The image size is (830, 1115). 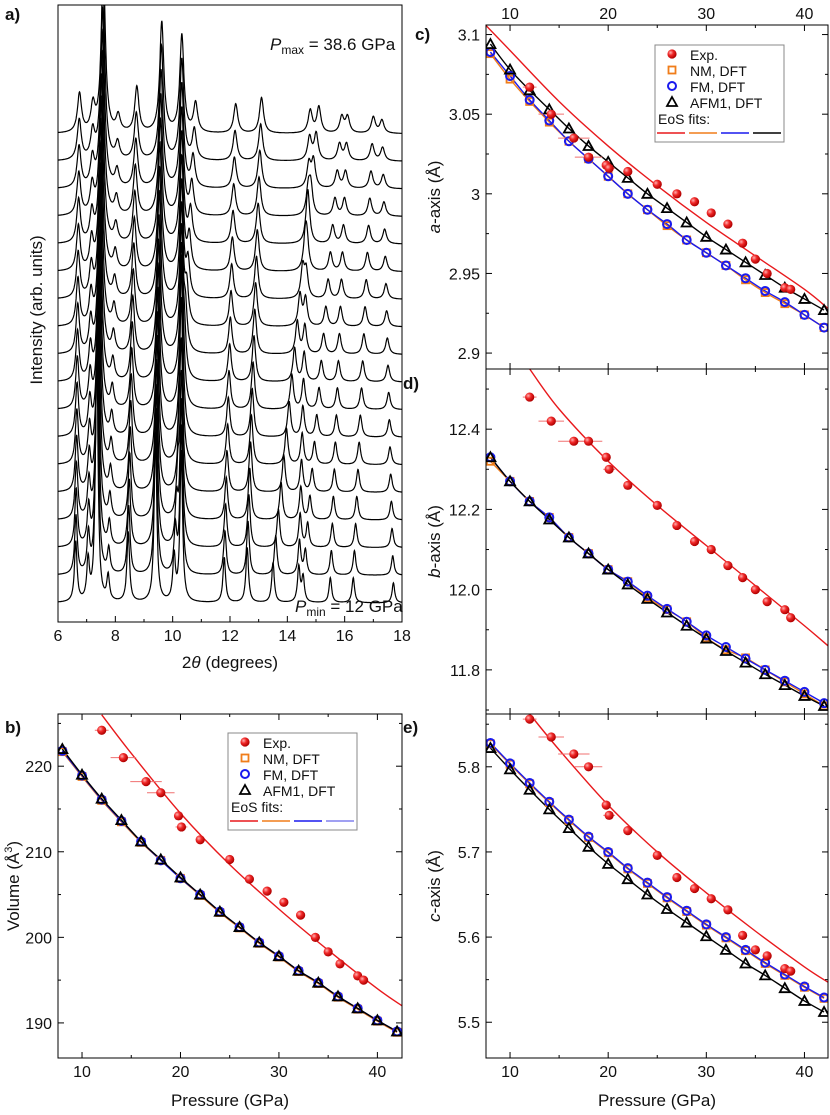 I want to click on panel-label-2: c), so click(x=422, y=34).